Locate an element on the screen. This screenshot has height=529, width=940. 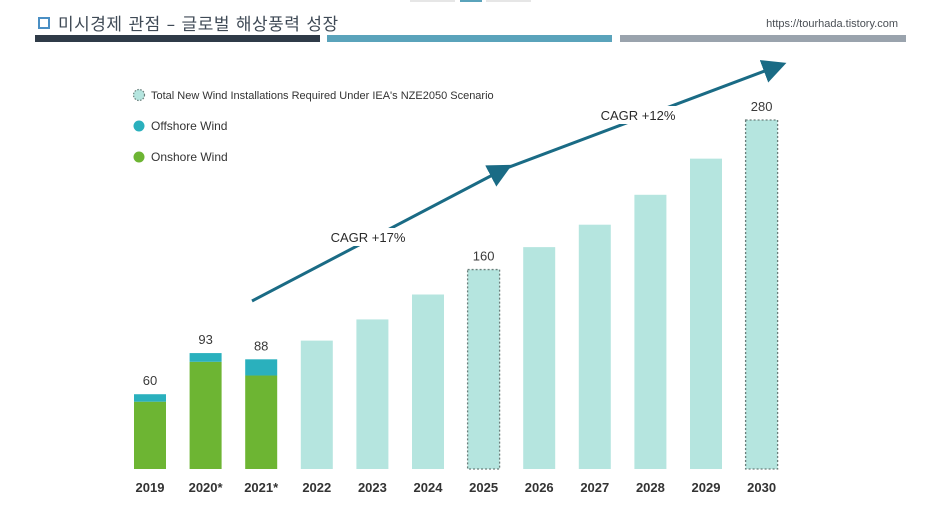
cagr-label-1: CAGR +17% is located at coordinates (368, 237).